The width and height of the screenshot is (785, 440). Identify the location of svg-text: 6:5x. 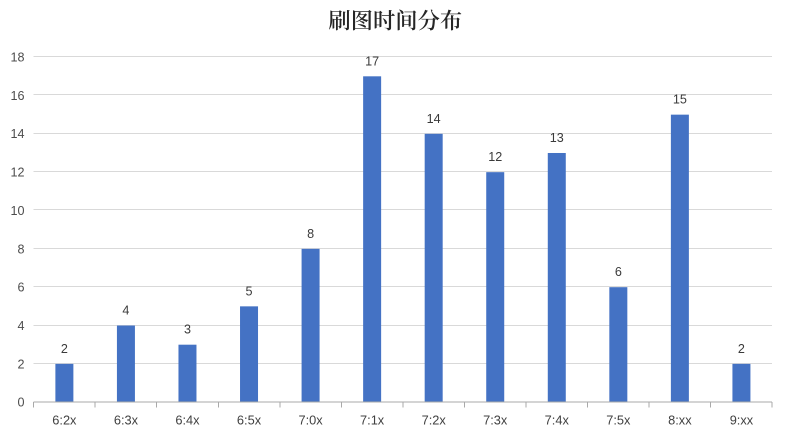
(249, 419).